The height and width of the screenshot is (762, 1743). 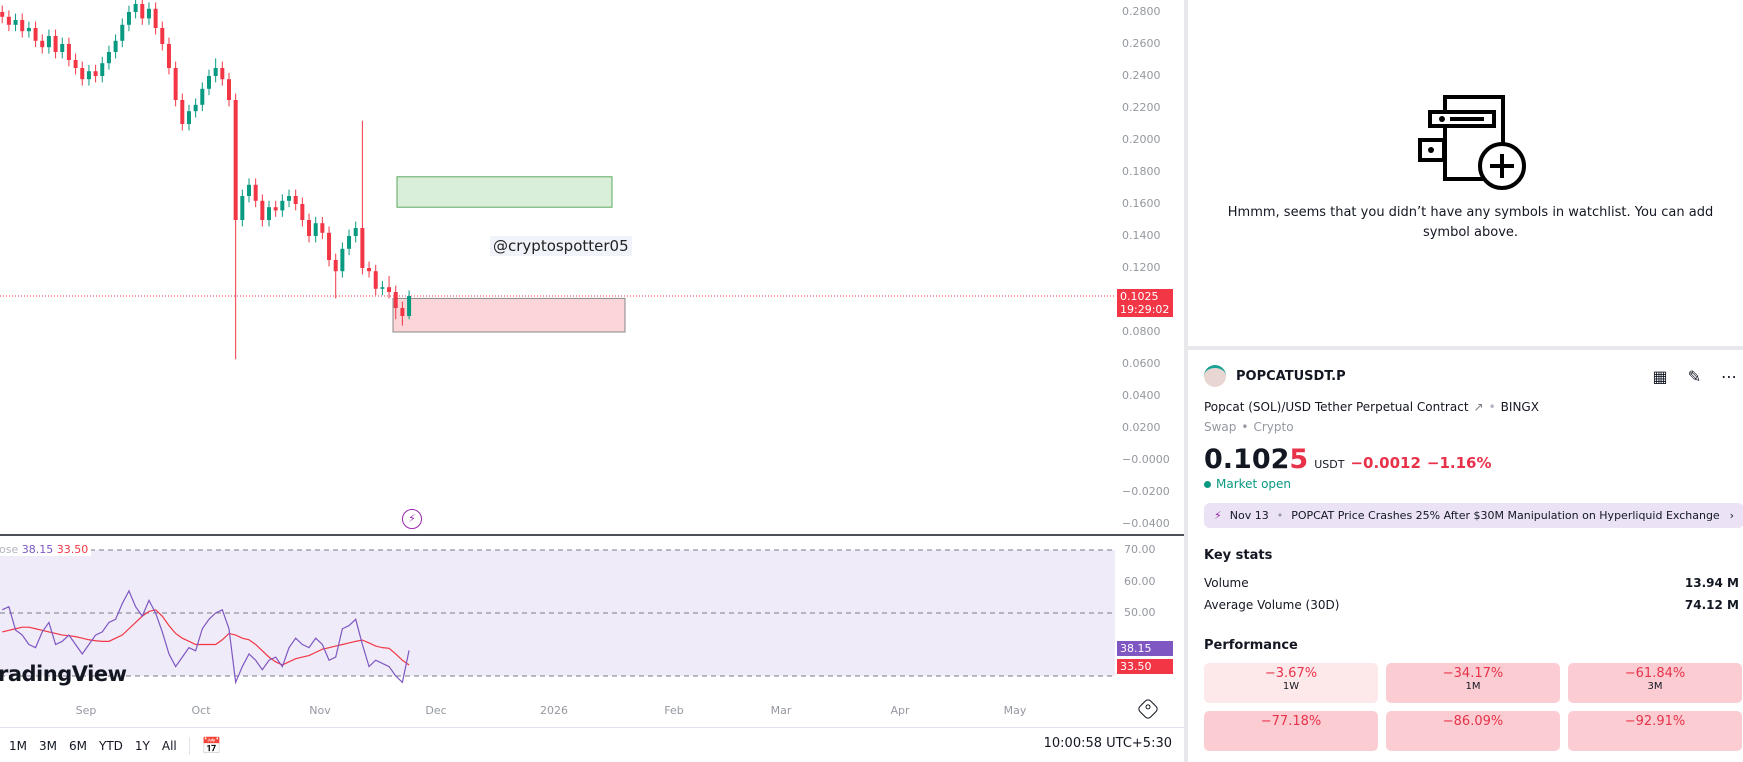 I want to click on price-tick: 0.2600, so click(x=1141, y=43).